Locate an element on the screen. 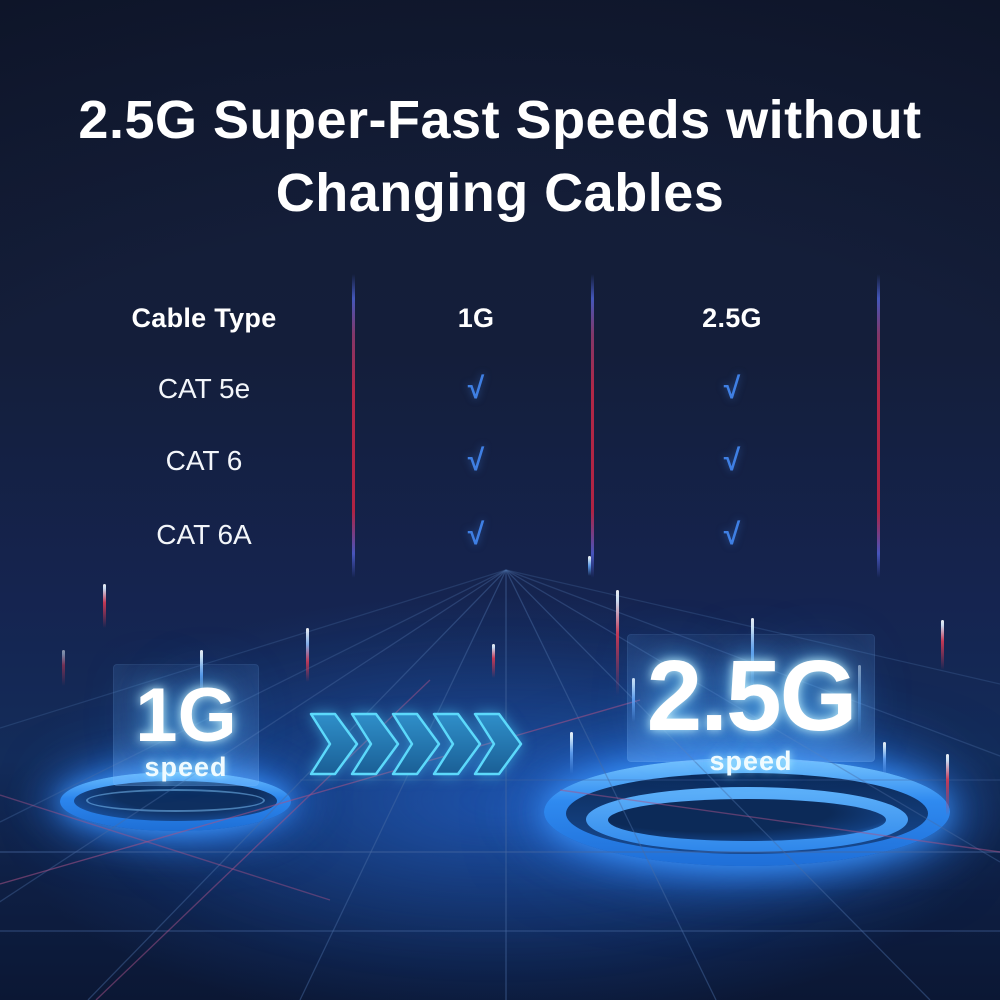 This screenshot has width=1000, height=1000. 1g-speed-value: 1G is located at coordinates (186, 715).